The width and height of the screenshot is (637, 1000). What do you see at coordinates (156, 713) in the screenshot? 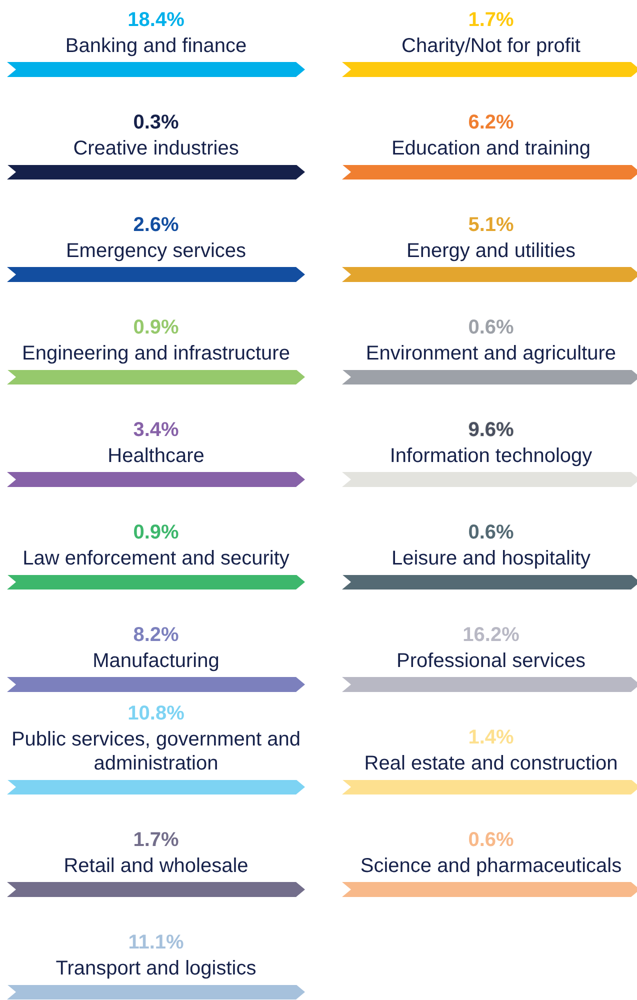
I see `data-label: 10.8%` at bounding box center [156, 713].